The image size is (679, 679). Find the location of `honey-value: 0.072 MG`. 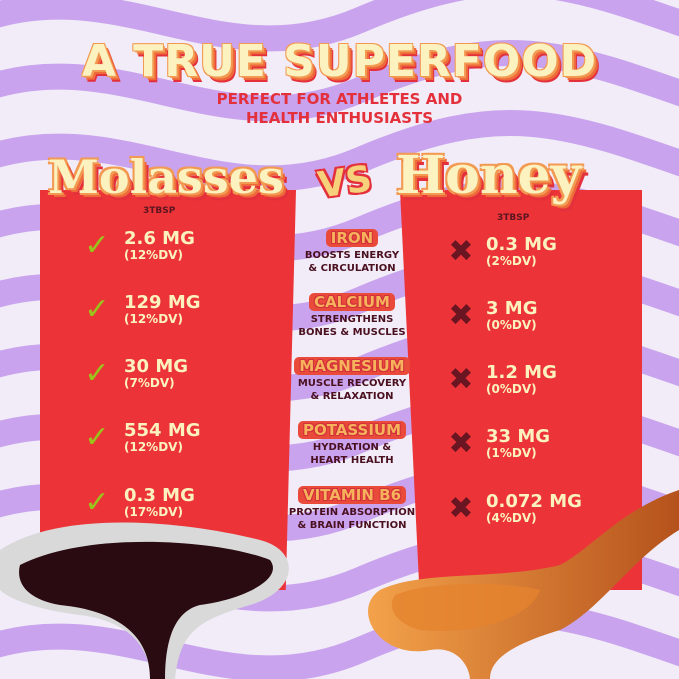

honey-value: 0.072 MG is located at coordinates (534, 501).